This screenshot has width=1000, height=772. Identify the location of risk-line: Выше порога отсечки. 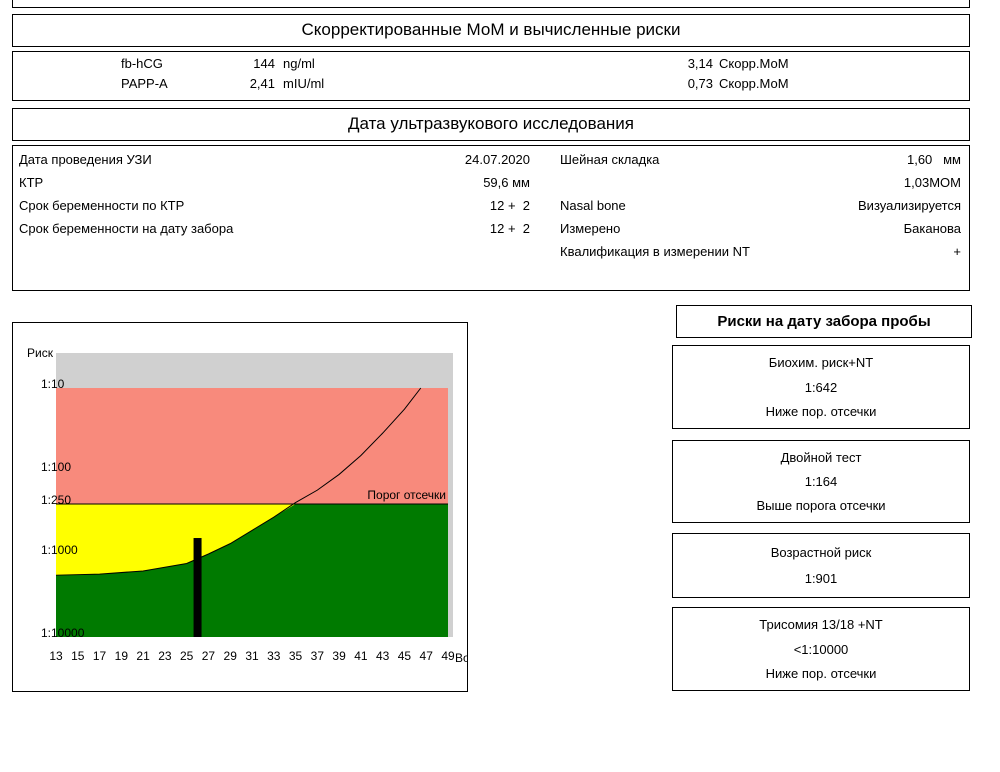
(821, 505).